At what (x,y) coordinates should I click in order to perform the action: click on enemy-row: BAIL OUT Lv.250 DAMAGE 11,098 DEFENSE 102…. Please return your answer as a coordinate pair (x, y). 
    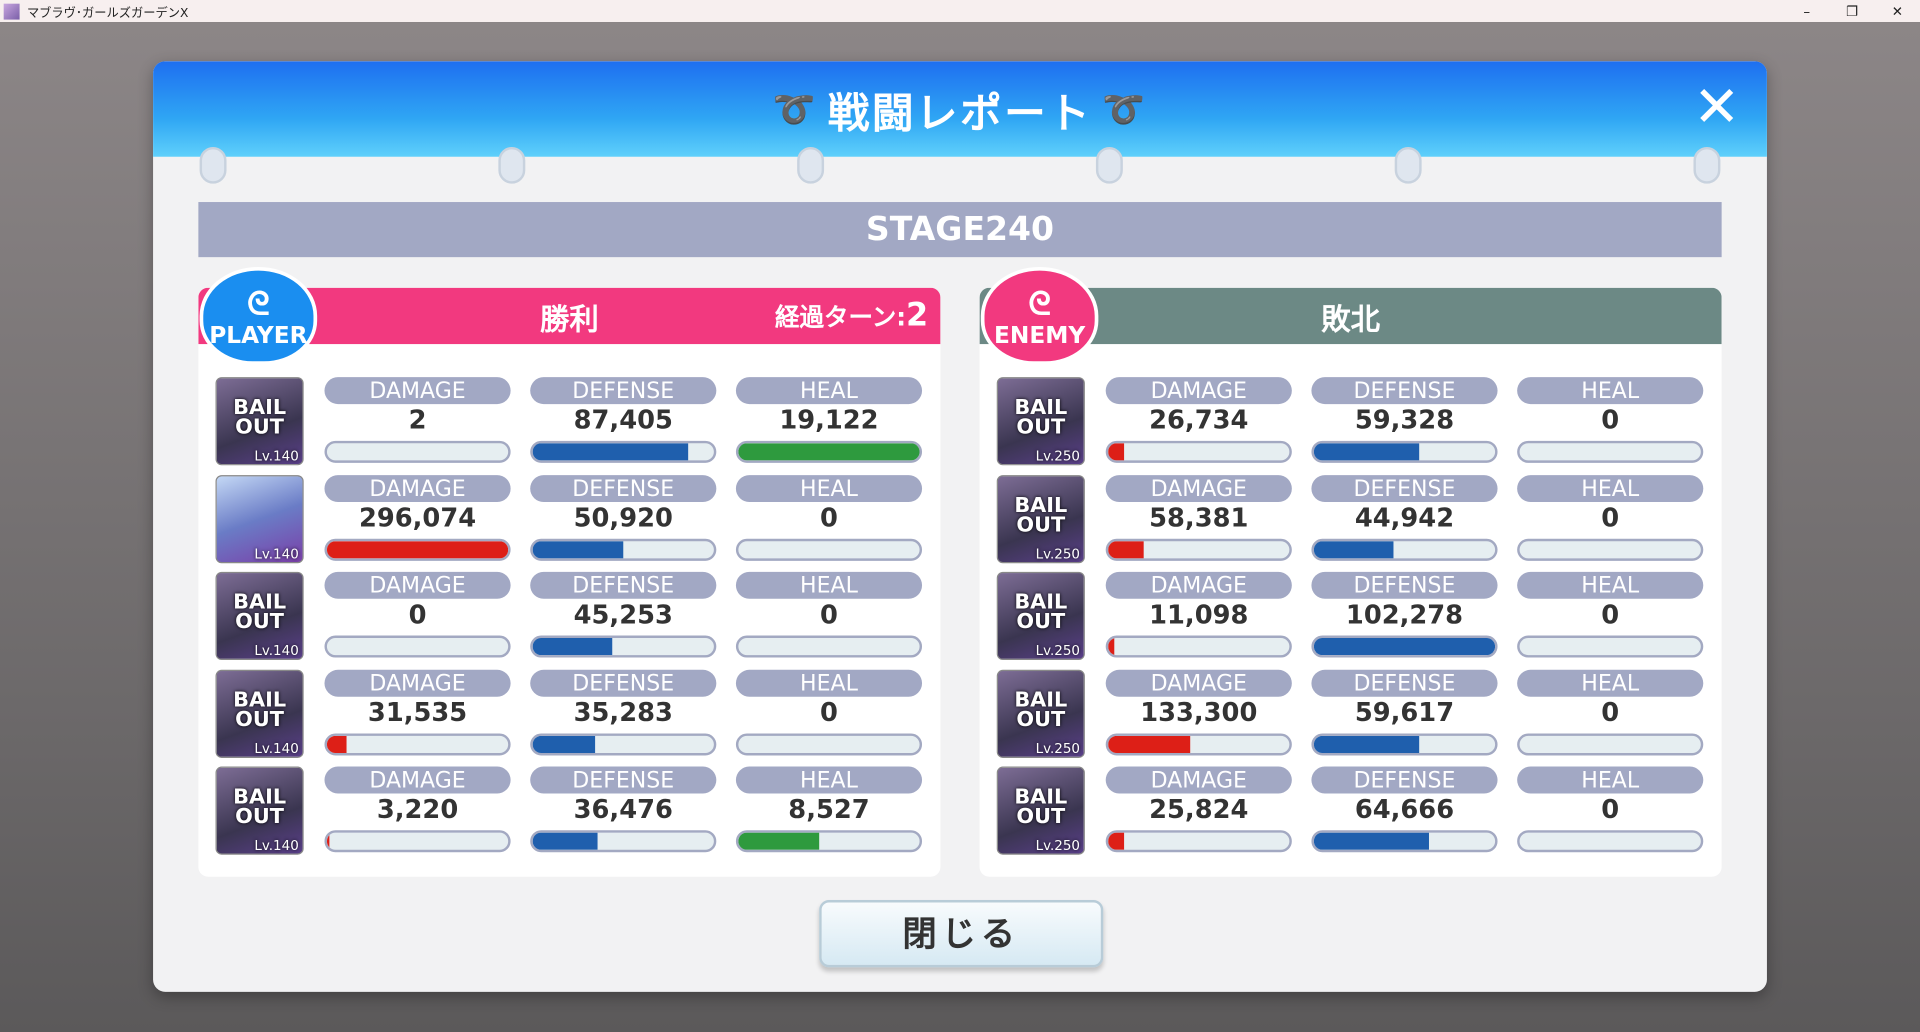
    Looking at the image, I should click on (1351, 616).